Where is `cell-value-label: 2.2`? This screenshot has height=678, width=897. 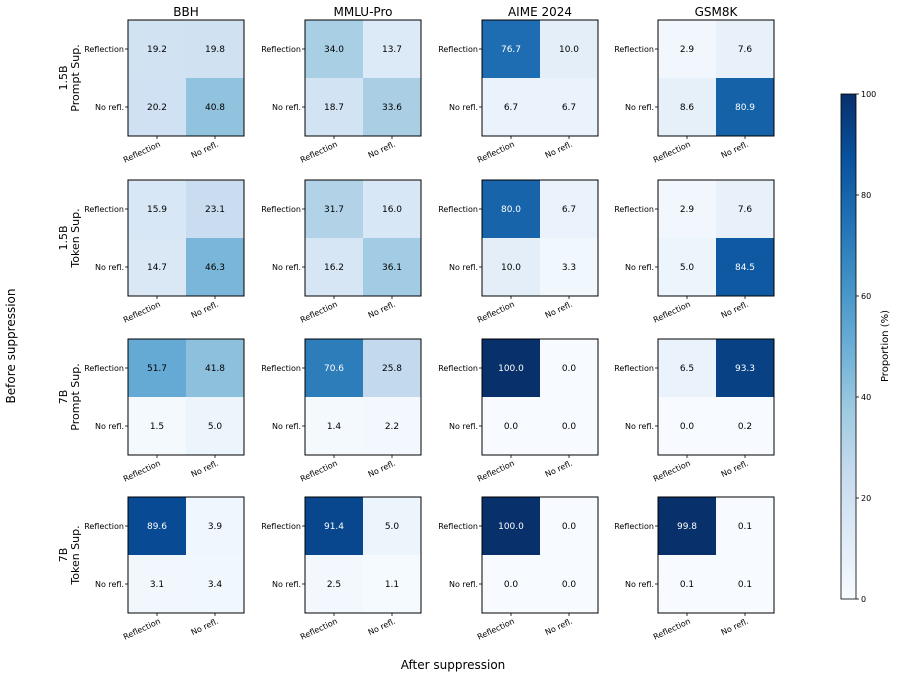
cell-value-label: 2.2 is located at coordinates (392, 427).